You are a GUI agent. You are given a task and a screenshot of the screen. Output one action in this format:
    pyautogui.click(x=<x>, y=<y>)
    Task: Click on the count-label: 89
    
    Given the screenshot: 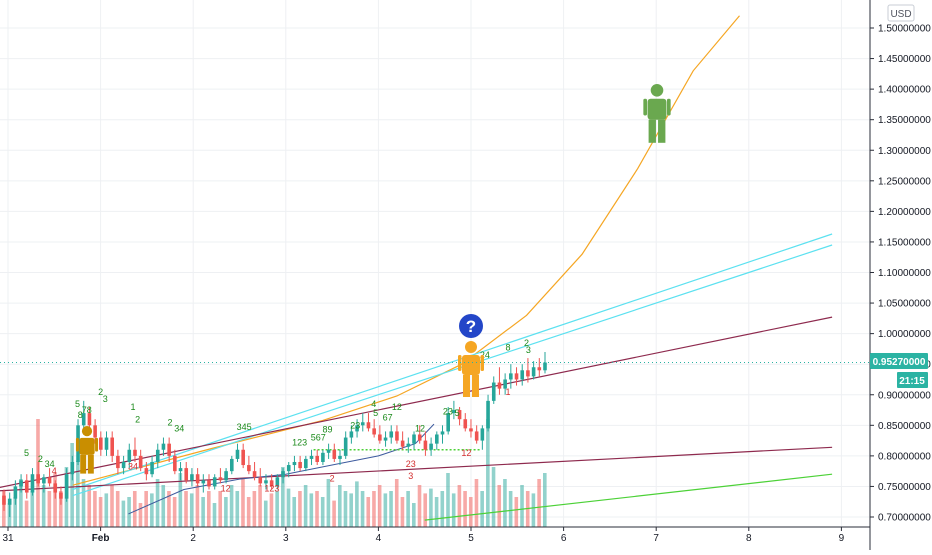 What is the action you would take?
    pyautogui.click(x=327, y=430)
    